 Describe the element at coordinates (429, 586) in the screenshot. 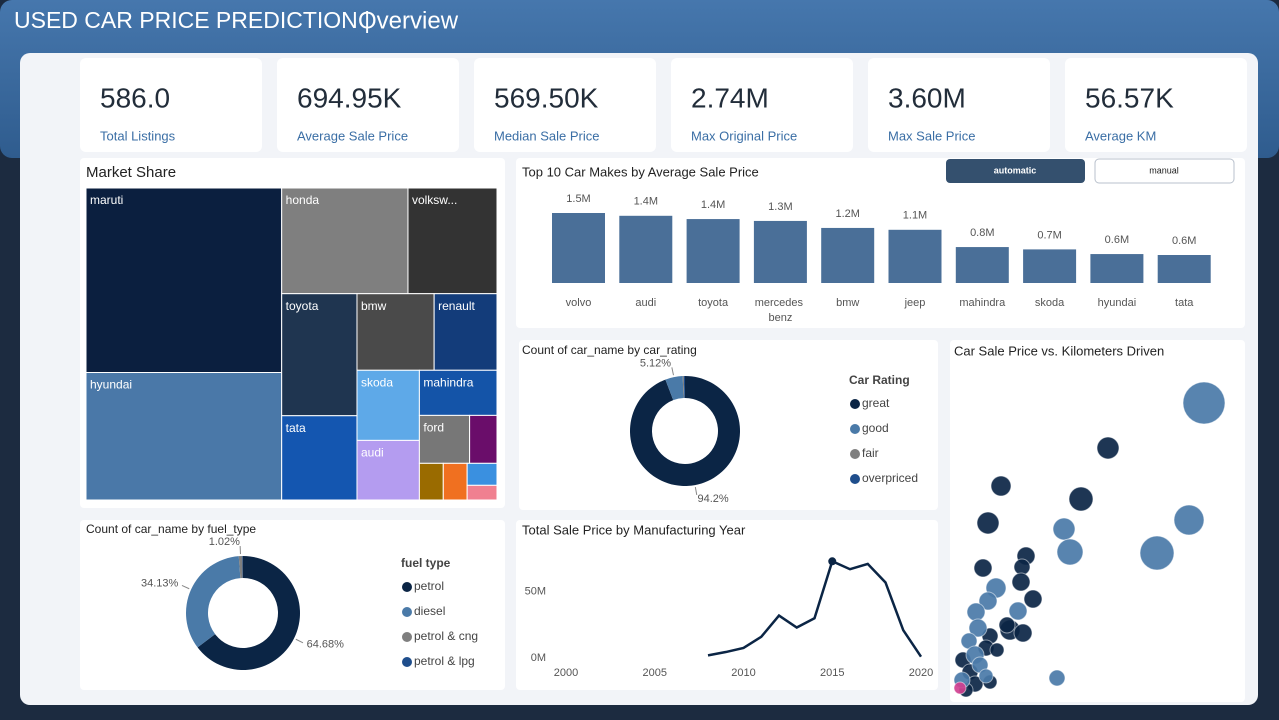

I see `legend-label: petrol` at that location.